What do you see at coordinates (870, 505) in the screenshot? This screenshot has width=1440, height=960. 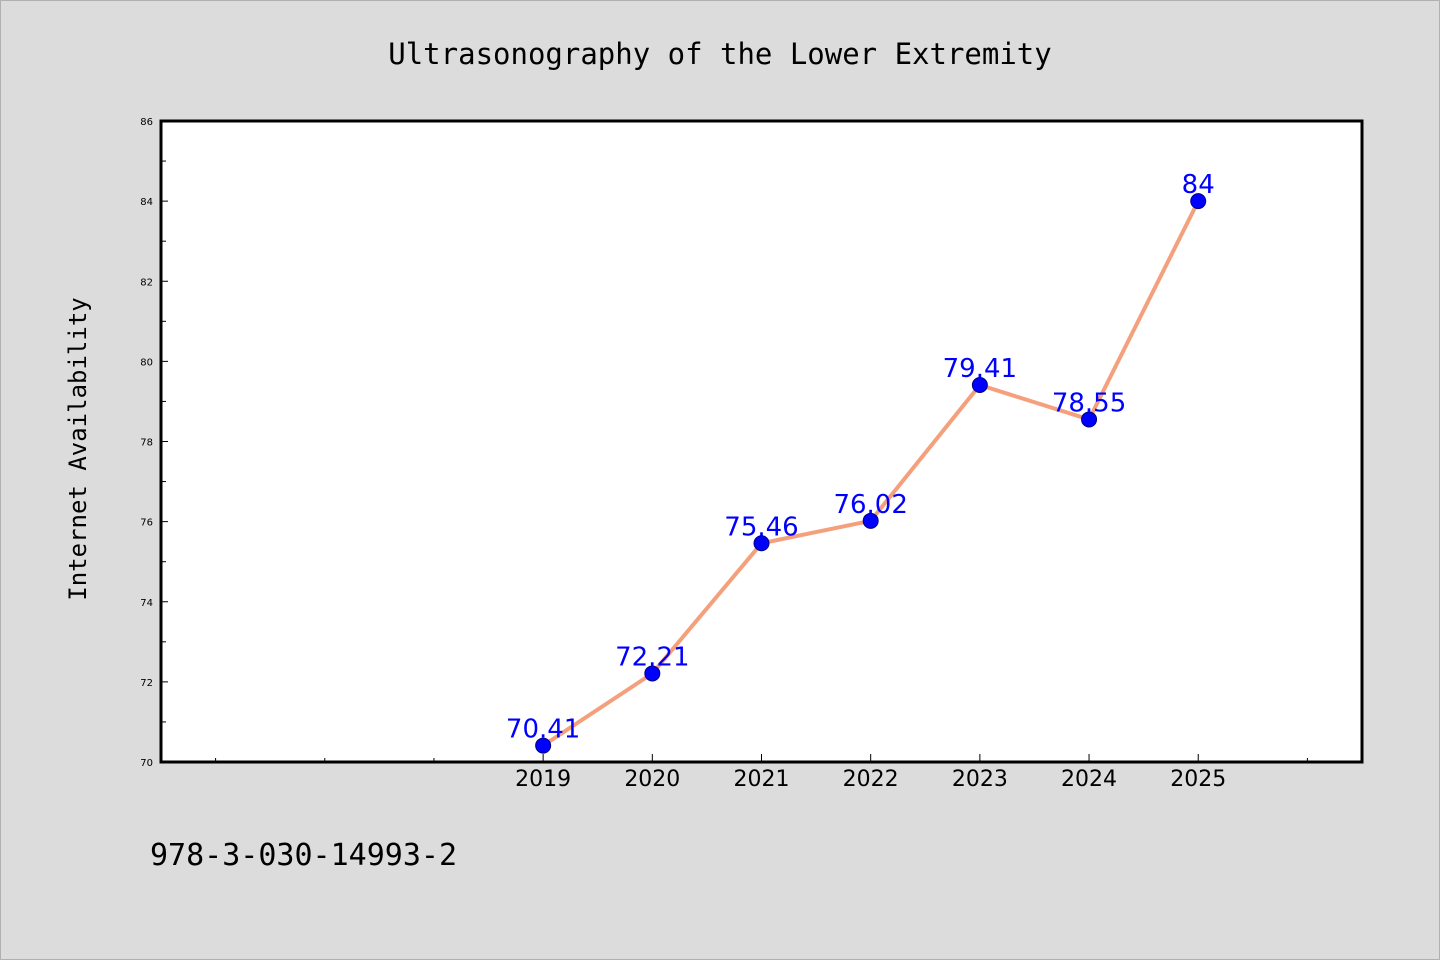 I see `data-label: 76.02` at bounding box center [870, 505].